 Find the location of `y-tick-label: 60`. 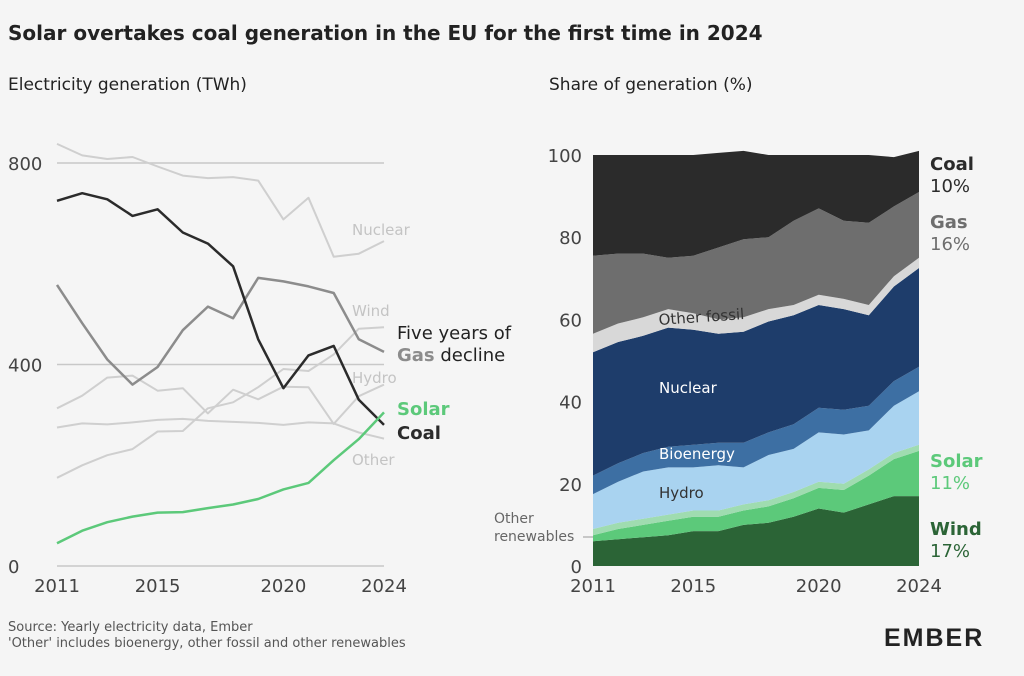

y-tick-label: 60 is located at coordinates (570, 320).